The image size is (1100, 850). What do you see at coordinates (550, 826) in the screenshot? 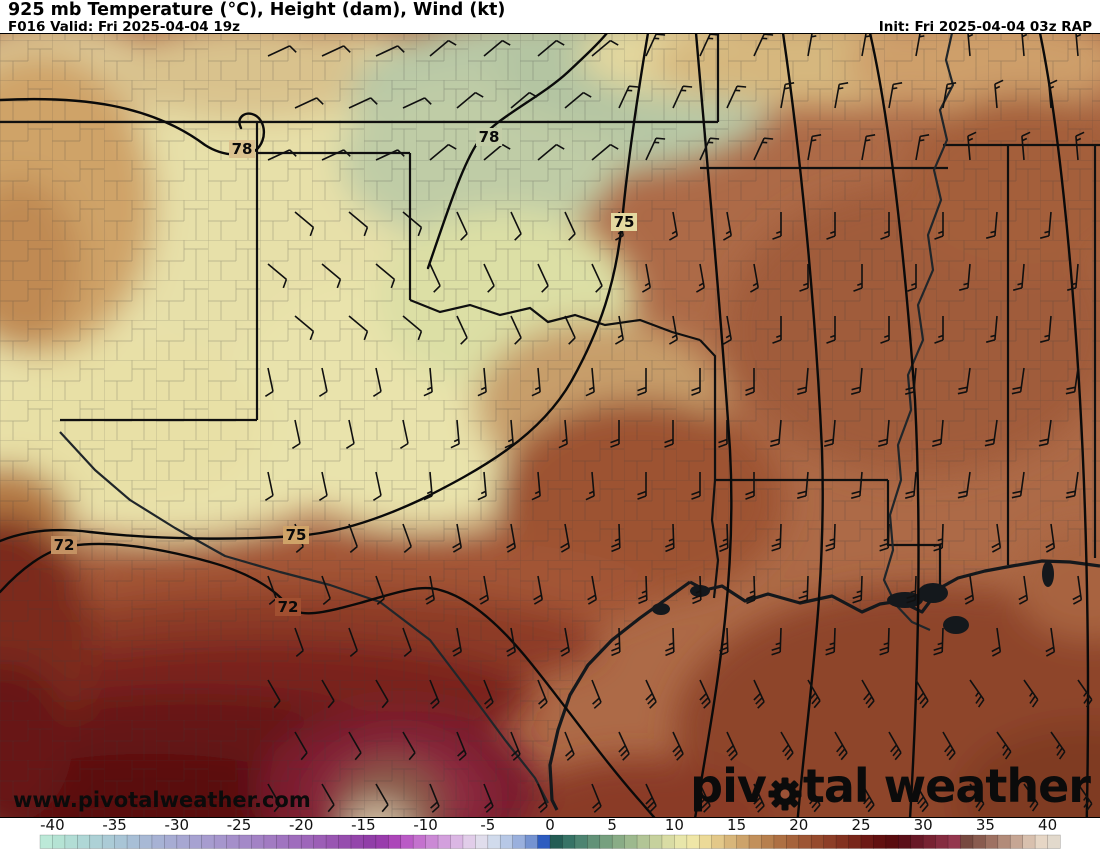
I see `svg-text: 0` at bounding box center [550, 826].